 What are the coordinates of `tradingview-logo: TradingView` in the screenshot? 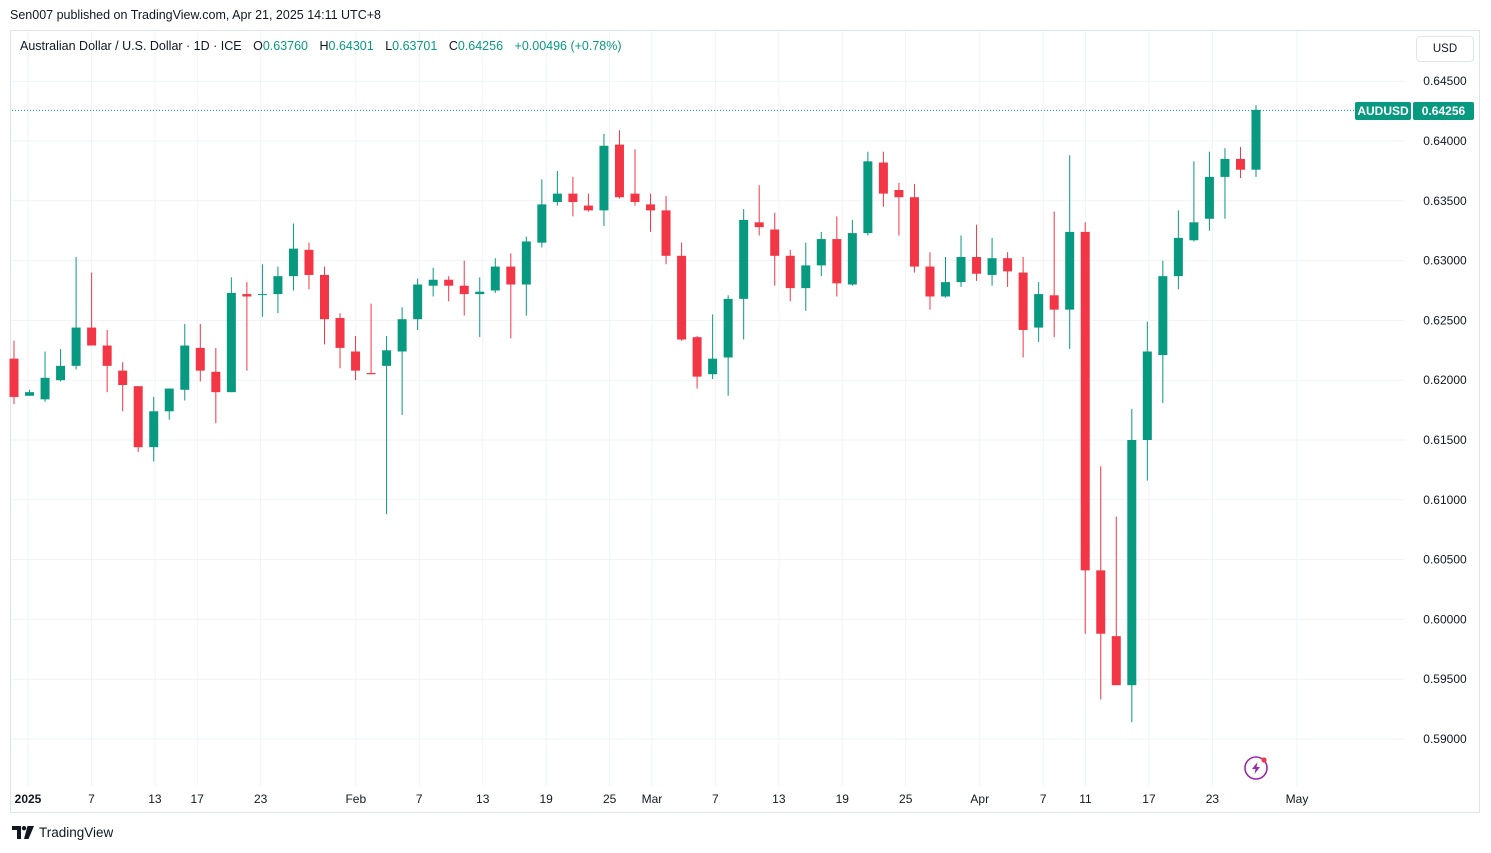 It's located at (62, 832).